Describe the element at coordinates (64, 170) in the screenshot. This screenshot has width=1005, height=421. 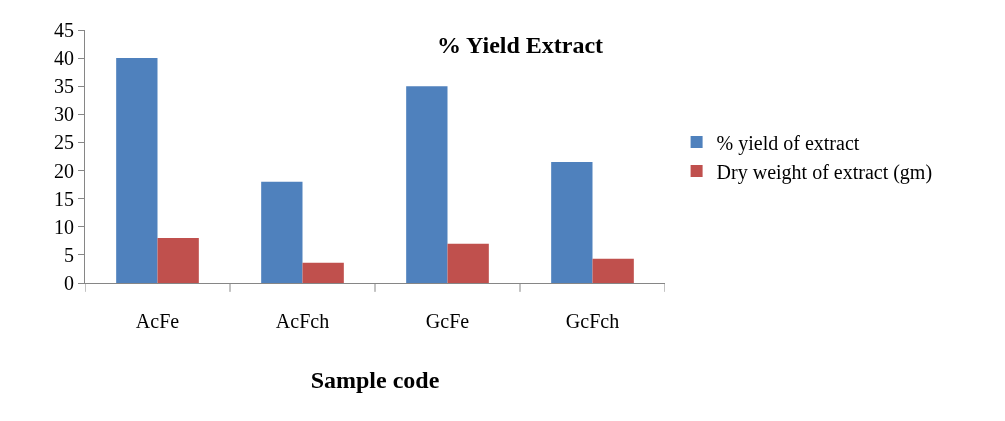
I see `y-tick-label: 20` at that location.